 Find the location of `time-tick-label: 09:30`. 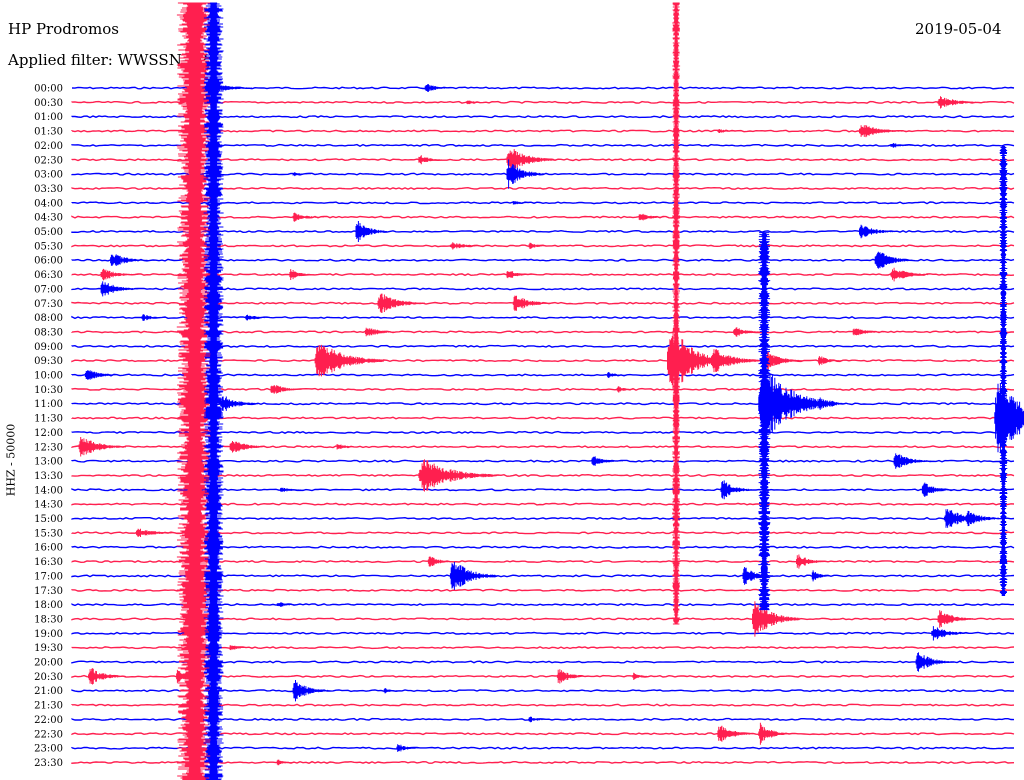

time-tick-label: 09:30 is located at coordinates (48, 361).